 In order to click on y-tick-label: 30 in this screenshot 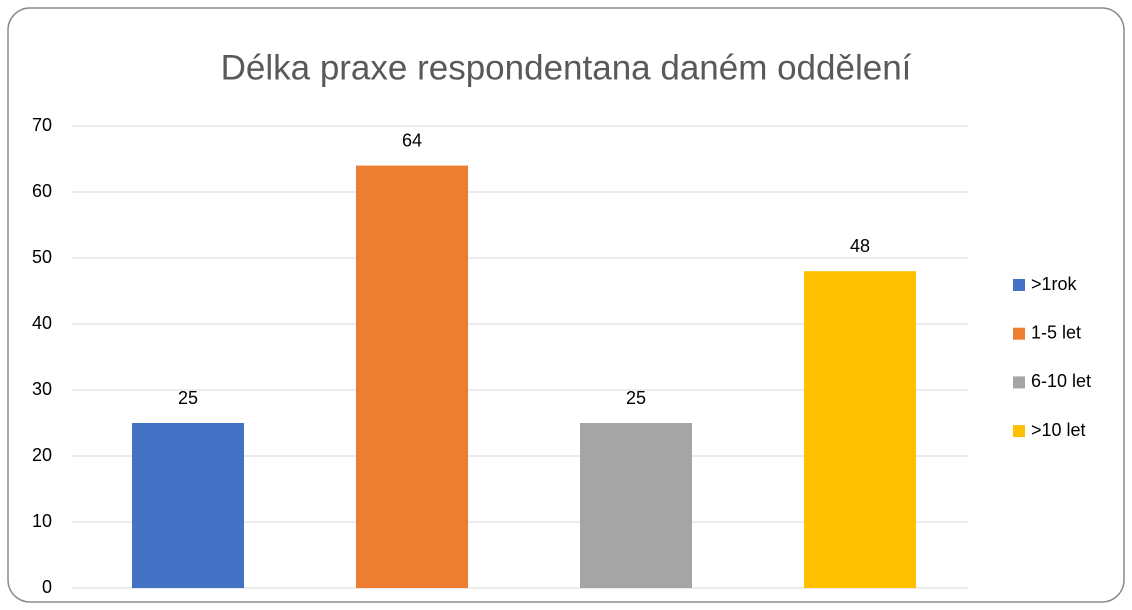, I will do `click(42, 389)`.